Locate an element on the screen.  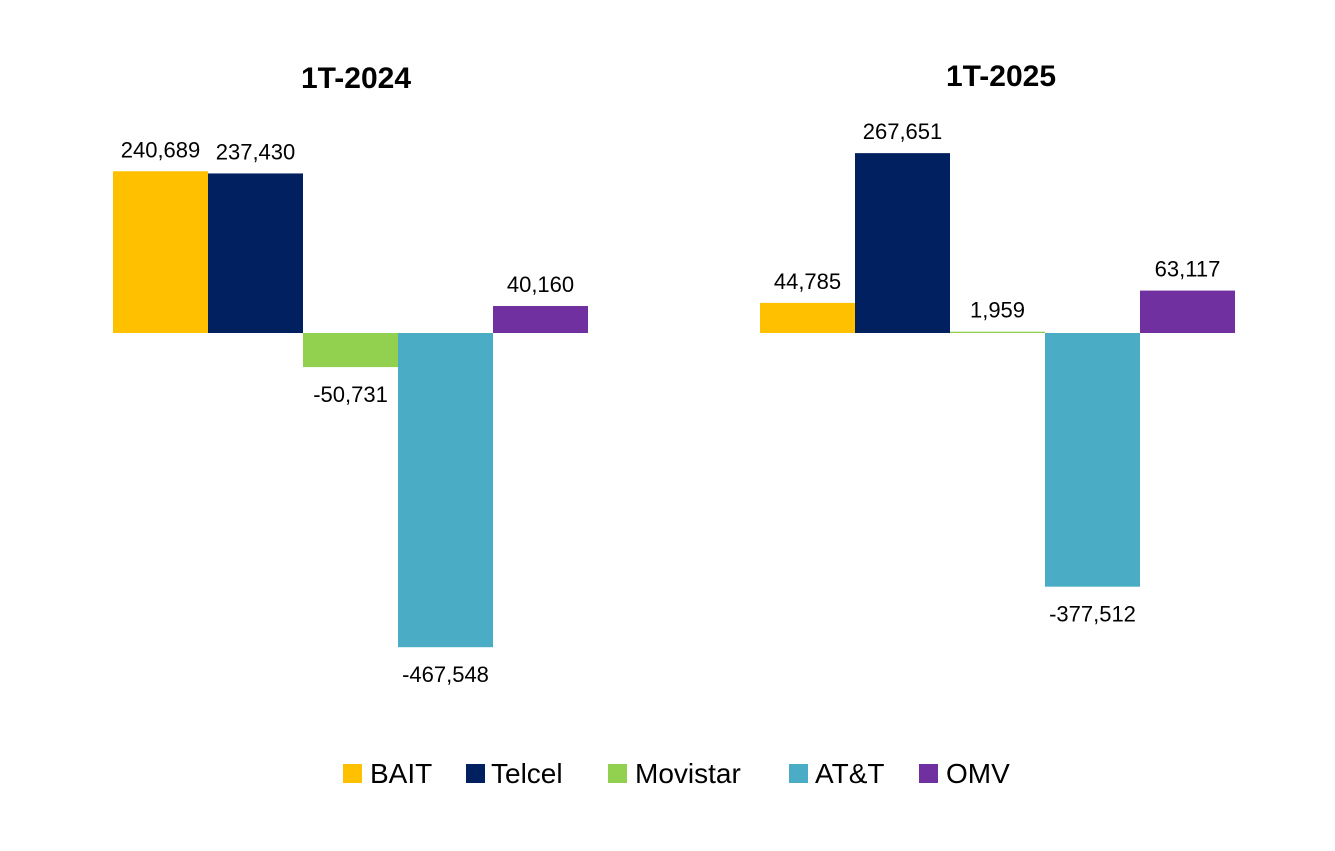
data-label-movistar-1t-2024: -50,731 is located at coordinates (350, 394).